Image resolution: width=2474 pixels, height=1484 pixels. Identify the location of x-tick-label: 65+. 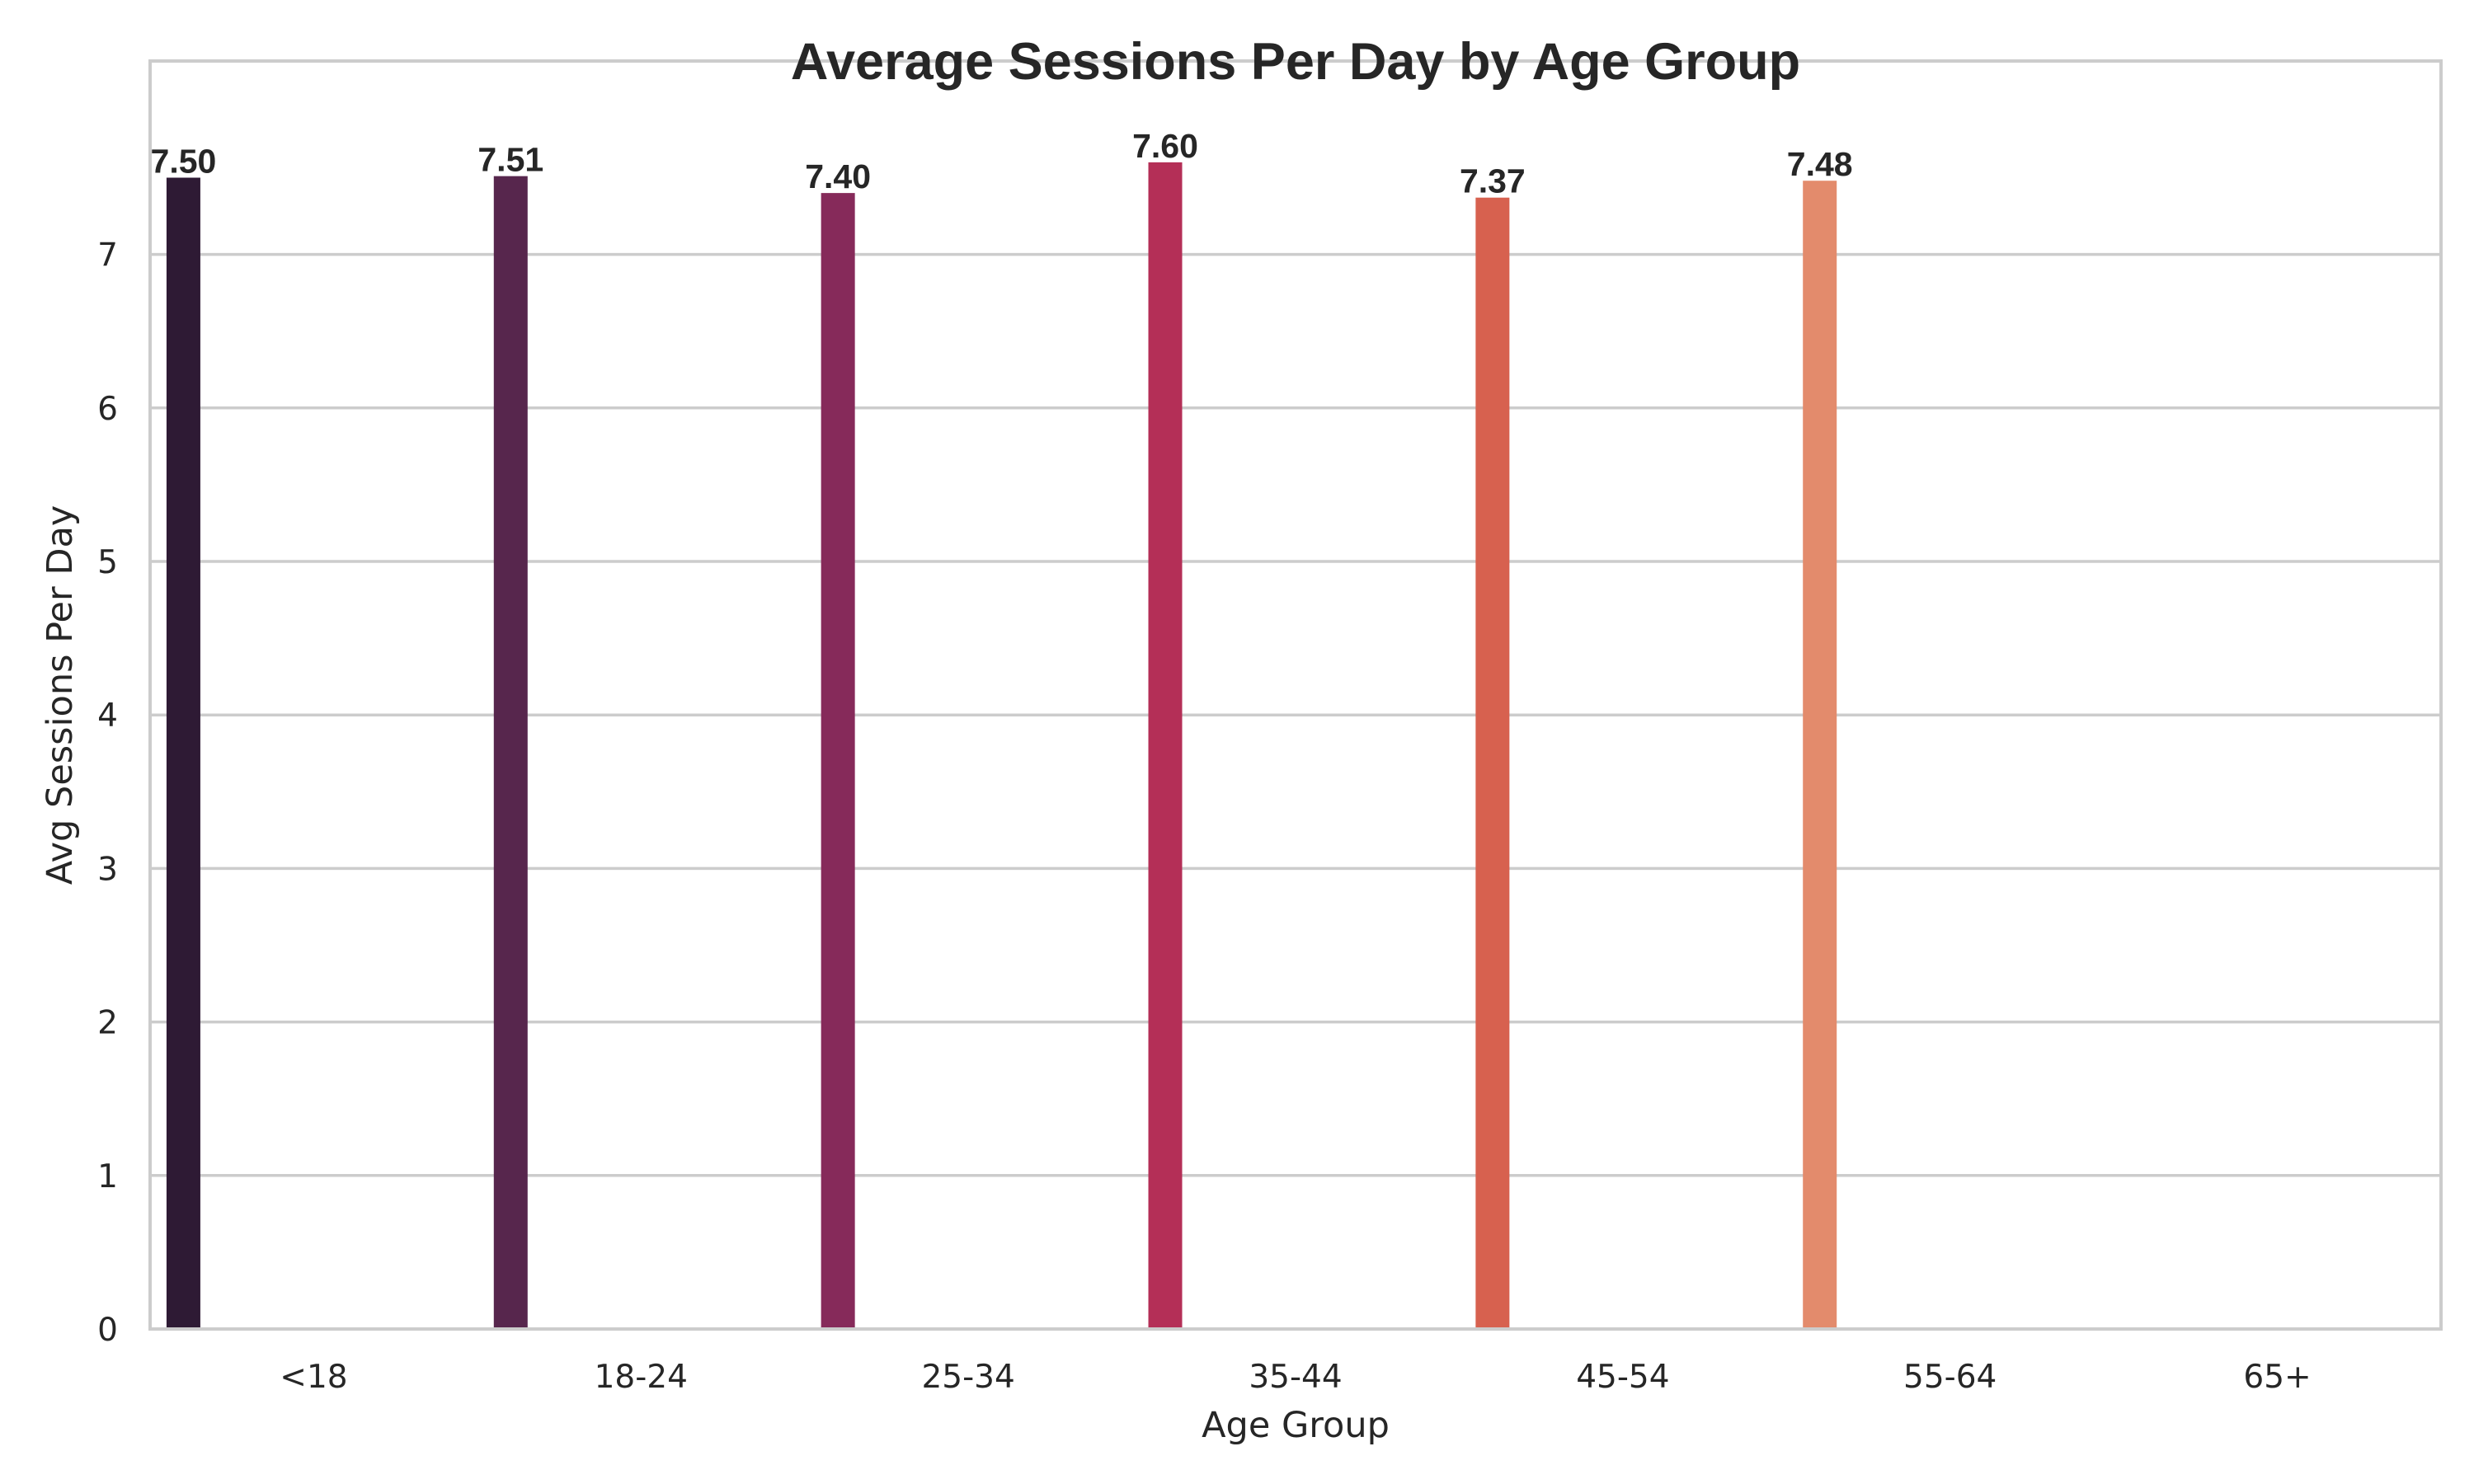
(2277, 1377).